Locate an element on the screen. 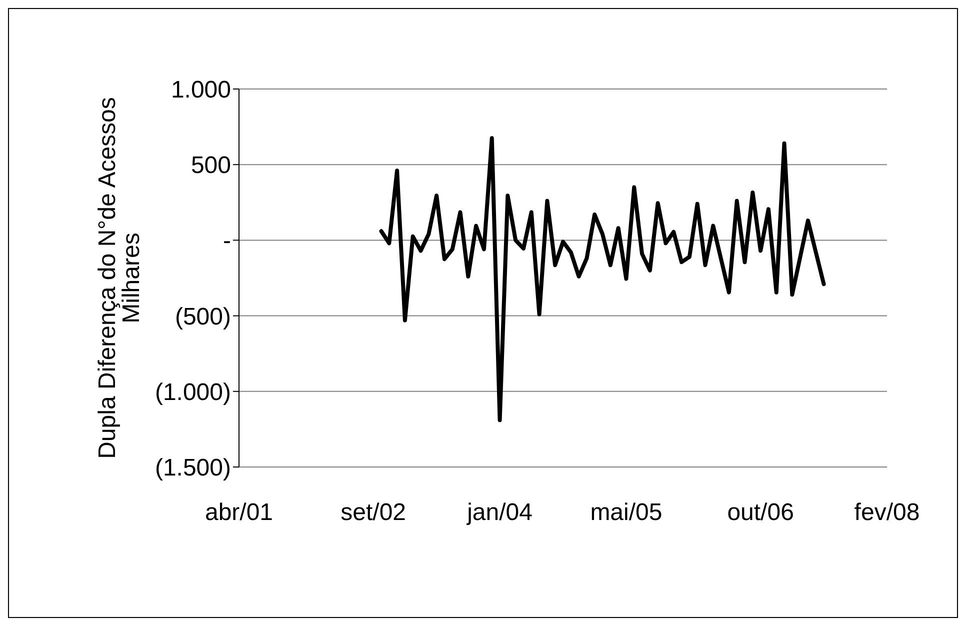 The width and height of the screenshot is (969, 628). x-tick-label: jan/04 is located at coordinates (499, 512).